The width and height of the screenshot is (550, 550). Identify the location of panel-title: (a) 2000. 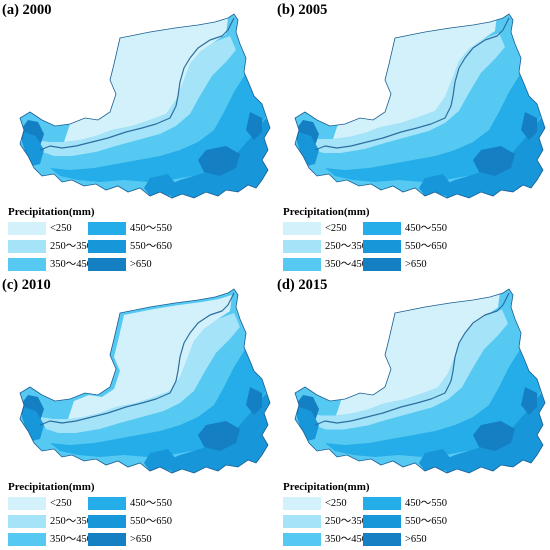
(27, 10).